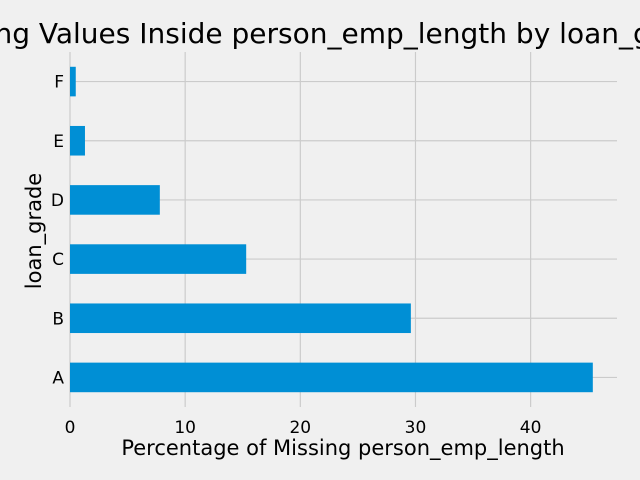 The image size is (640, 480). I want to click on x-tick-label: 10, so click(185, 428).